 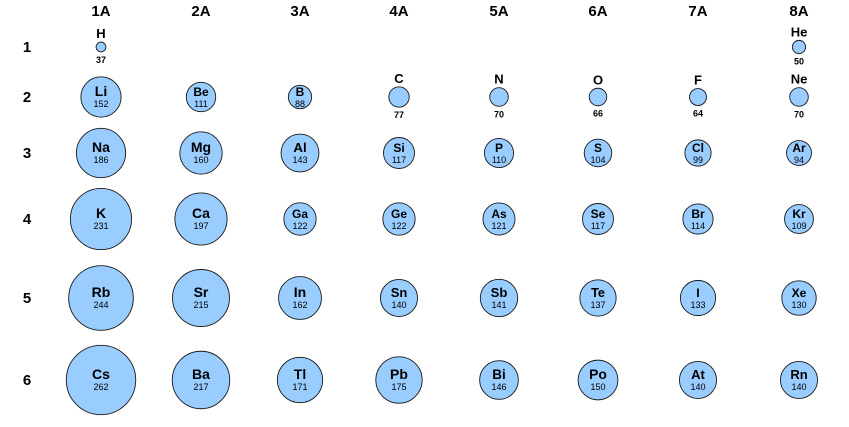 What do you see at coordinates (201, 374) in the screenshot?
I see `element-ba-symbol: Ba` at bounding box center [201, 374].